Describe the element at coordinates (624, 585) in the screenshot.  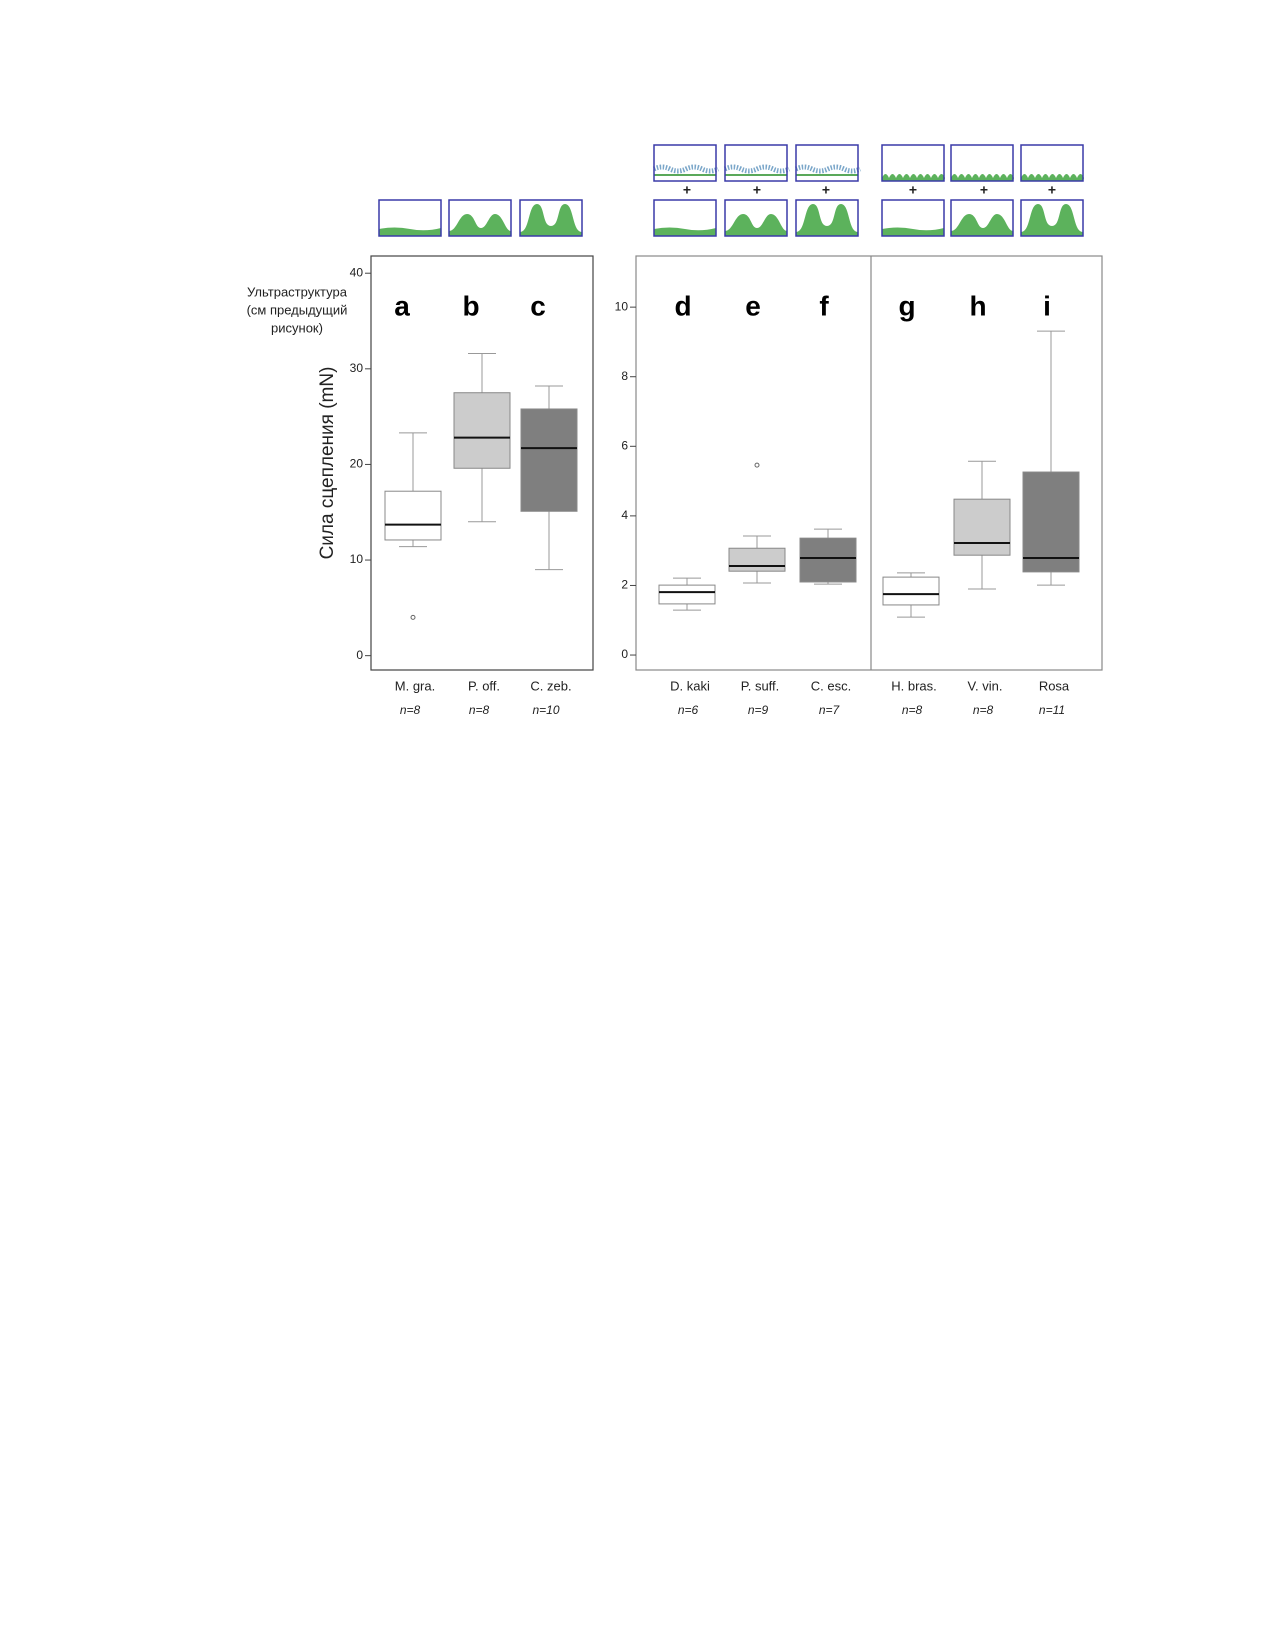
I see `y-tick-label: 2` at that location.